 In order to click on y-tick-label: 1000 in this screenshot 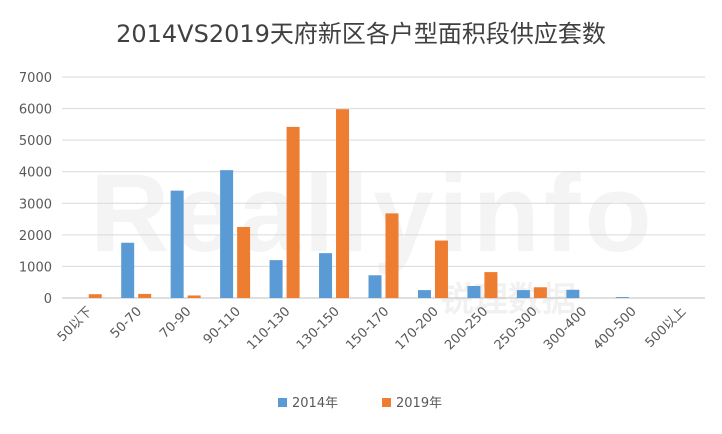, I will do `click(35, 267)`.